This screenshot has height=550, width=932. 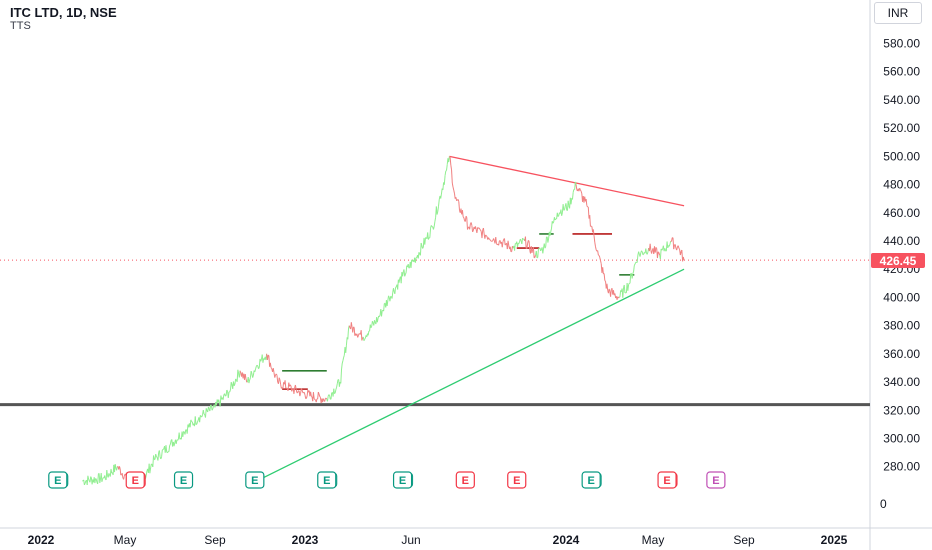 What do you see at coordinates (653, 540) in the screenshot?
I see `x-tick-label: May` at bounding box center [653, 540].